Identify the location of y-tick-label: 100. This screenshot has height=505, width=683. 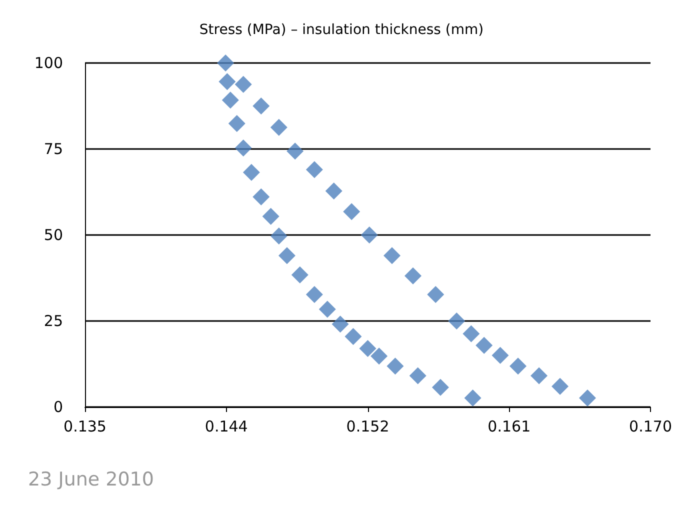
(48, 63).